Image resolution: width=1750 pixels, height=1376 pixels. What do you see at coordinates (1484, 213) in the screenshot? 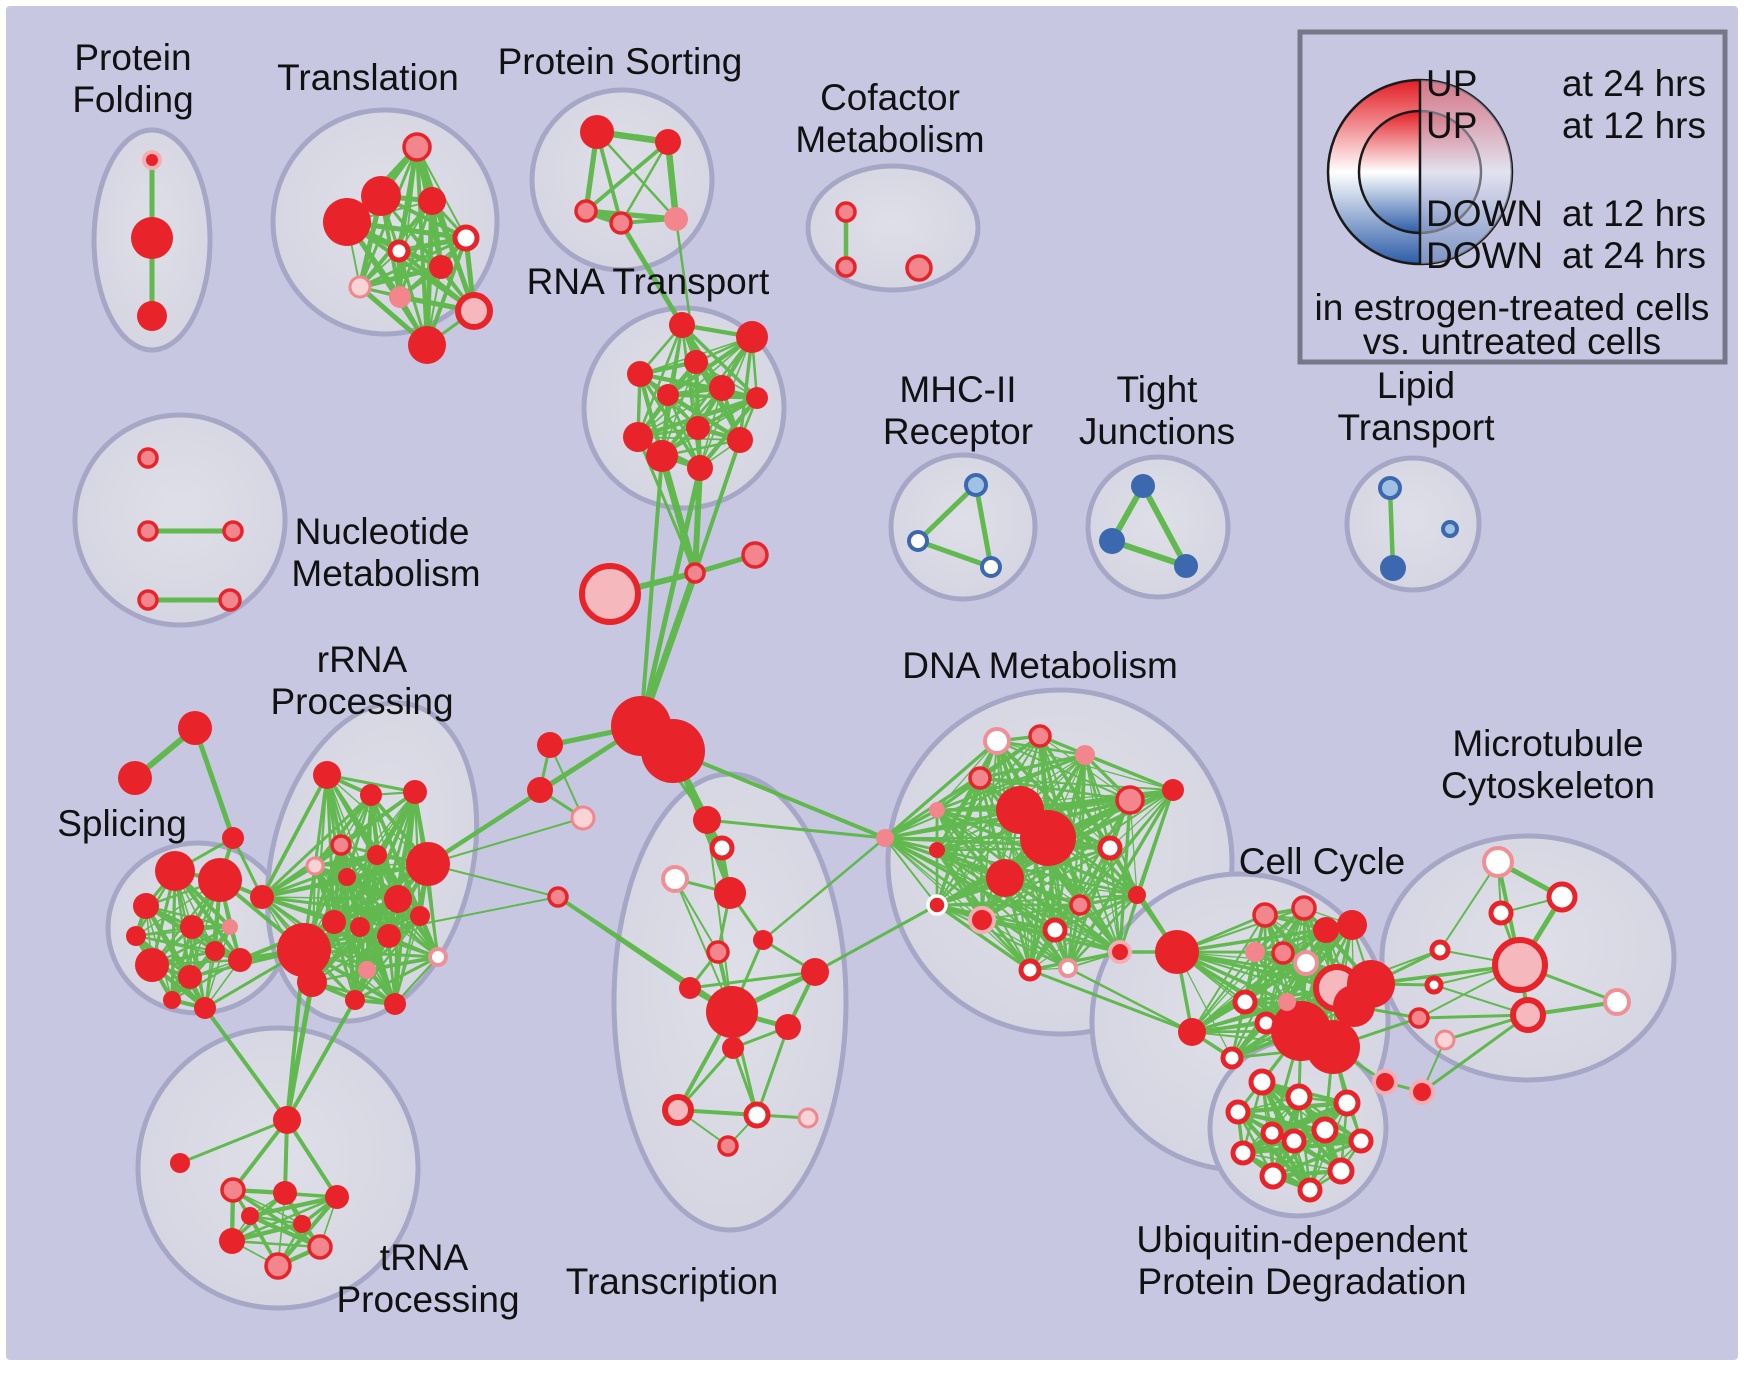
I see `legend-direction-2: DOWN` at bounding box center [1484, 213].